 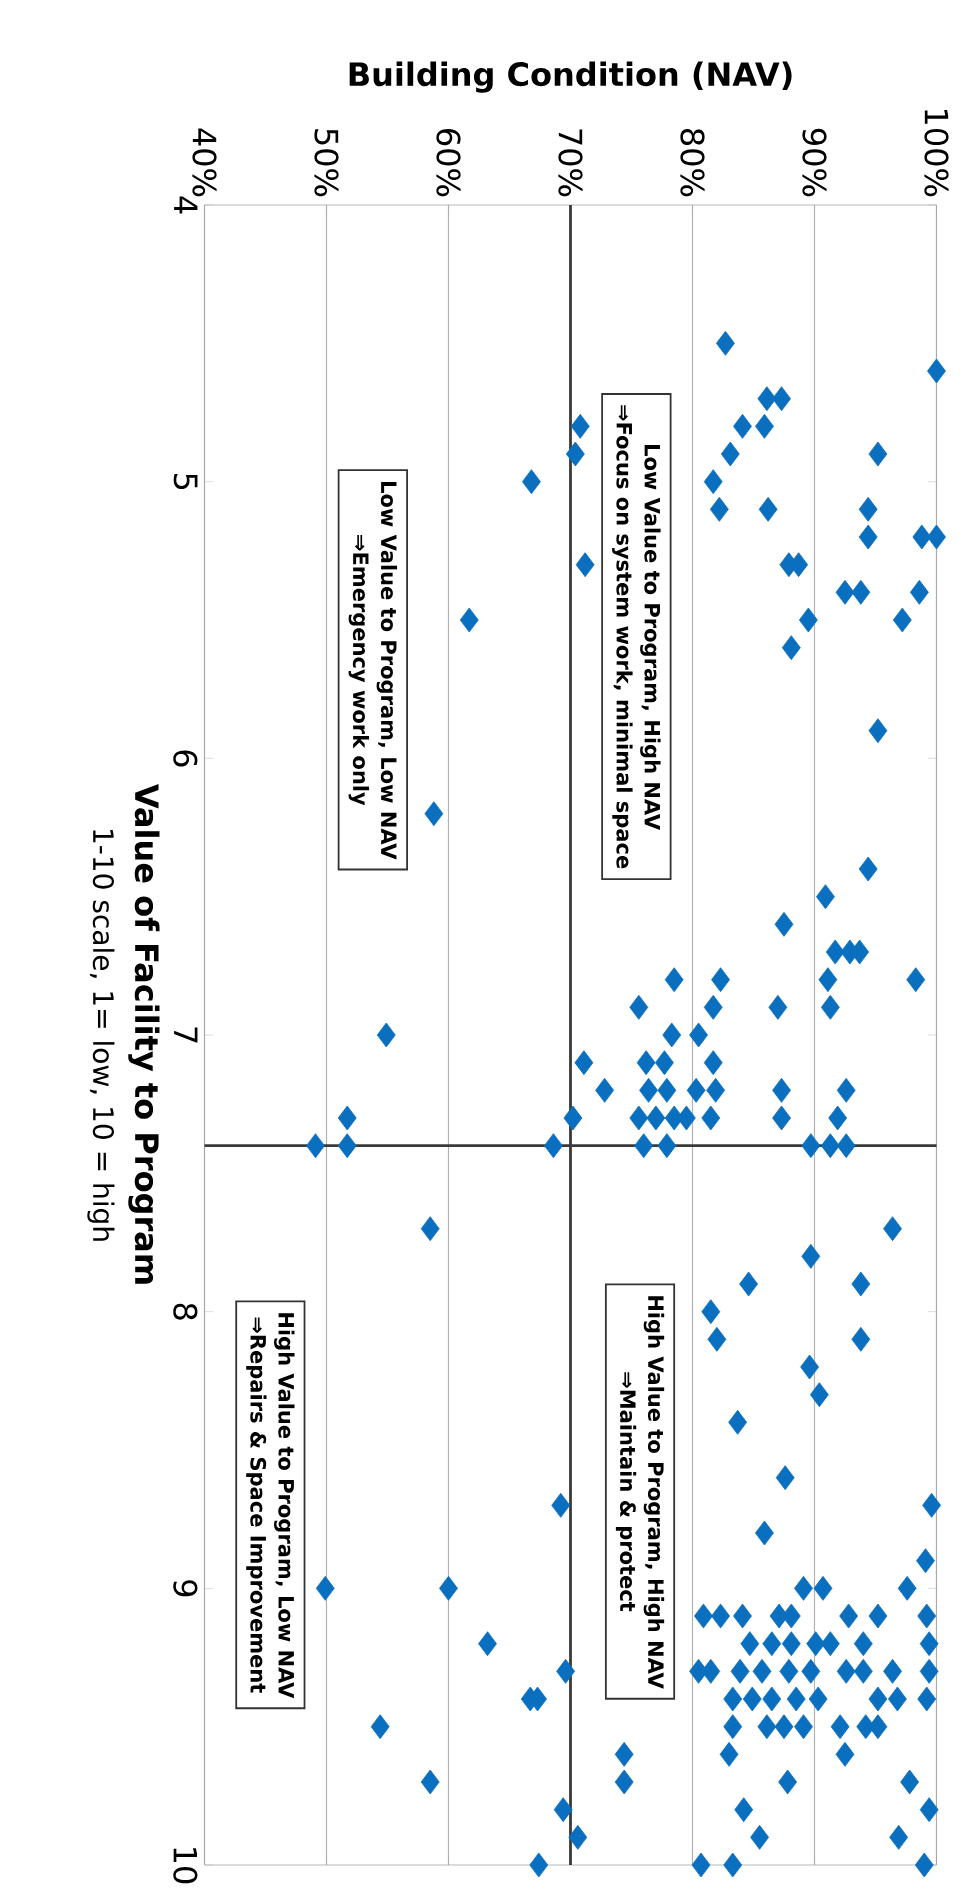 I want to click on x-tick-label: 90%, so click(x=814, y=162).